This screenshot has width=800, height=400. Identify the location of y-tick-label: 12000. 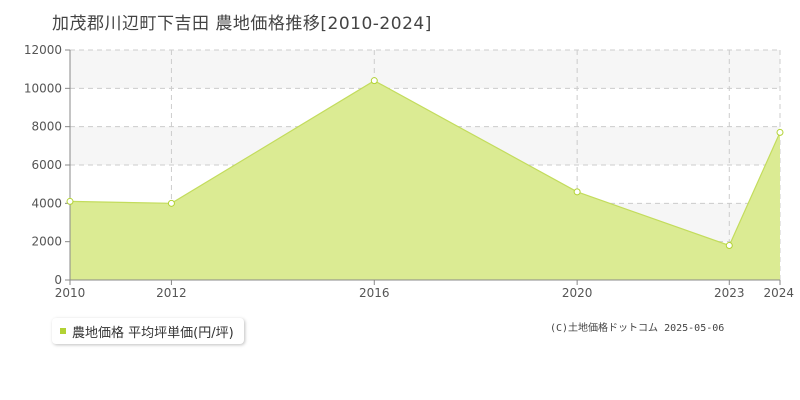
(43, 50).